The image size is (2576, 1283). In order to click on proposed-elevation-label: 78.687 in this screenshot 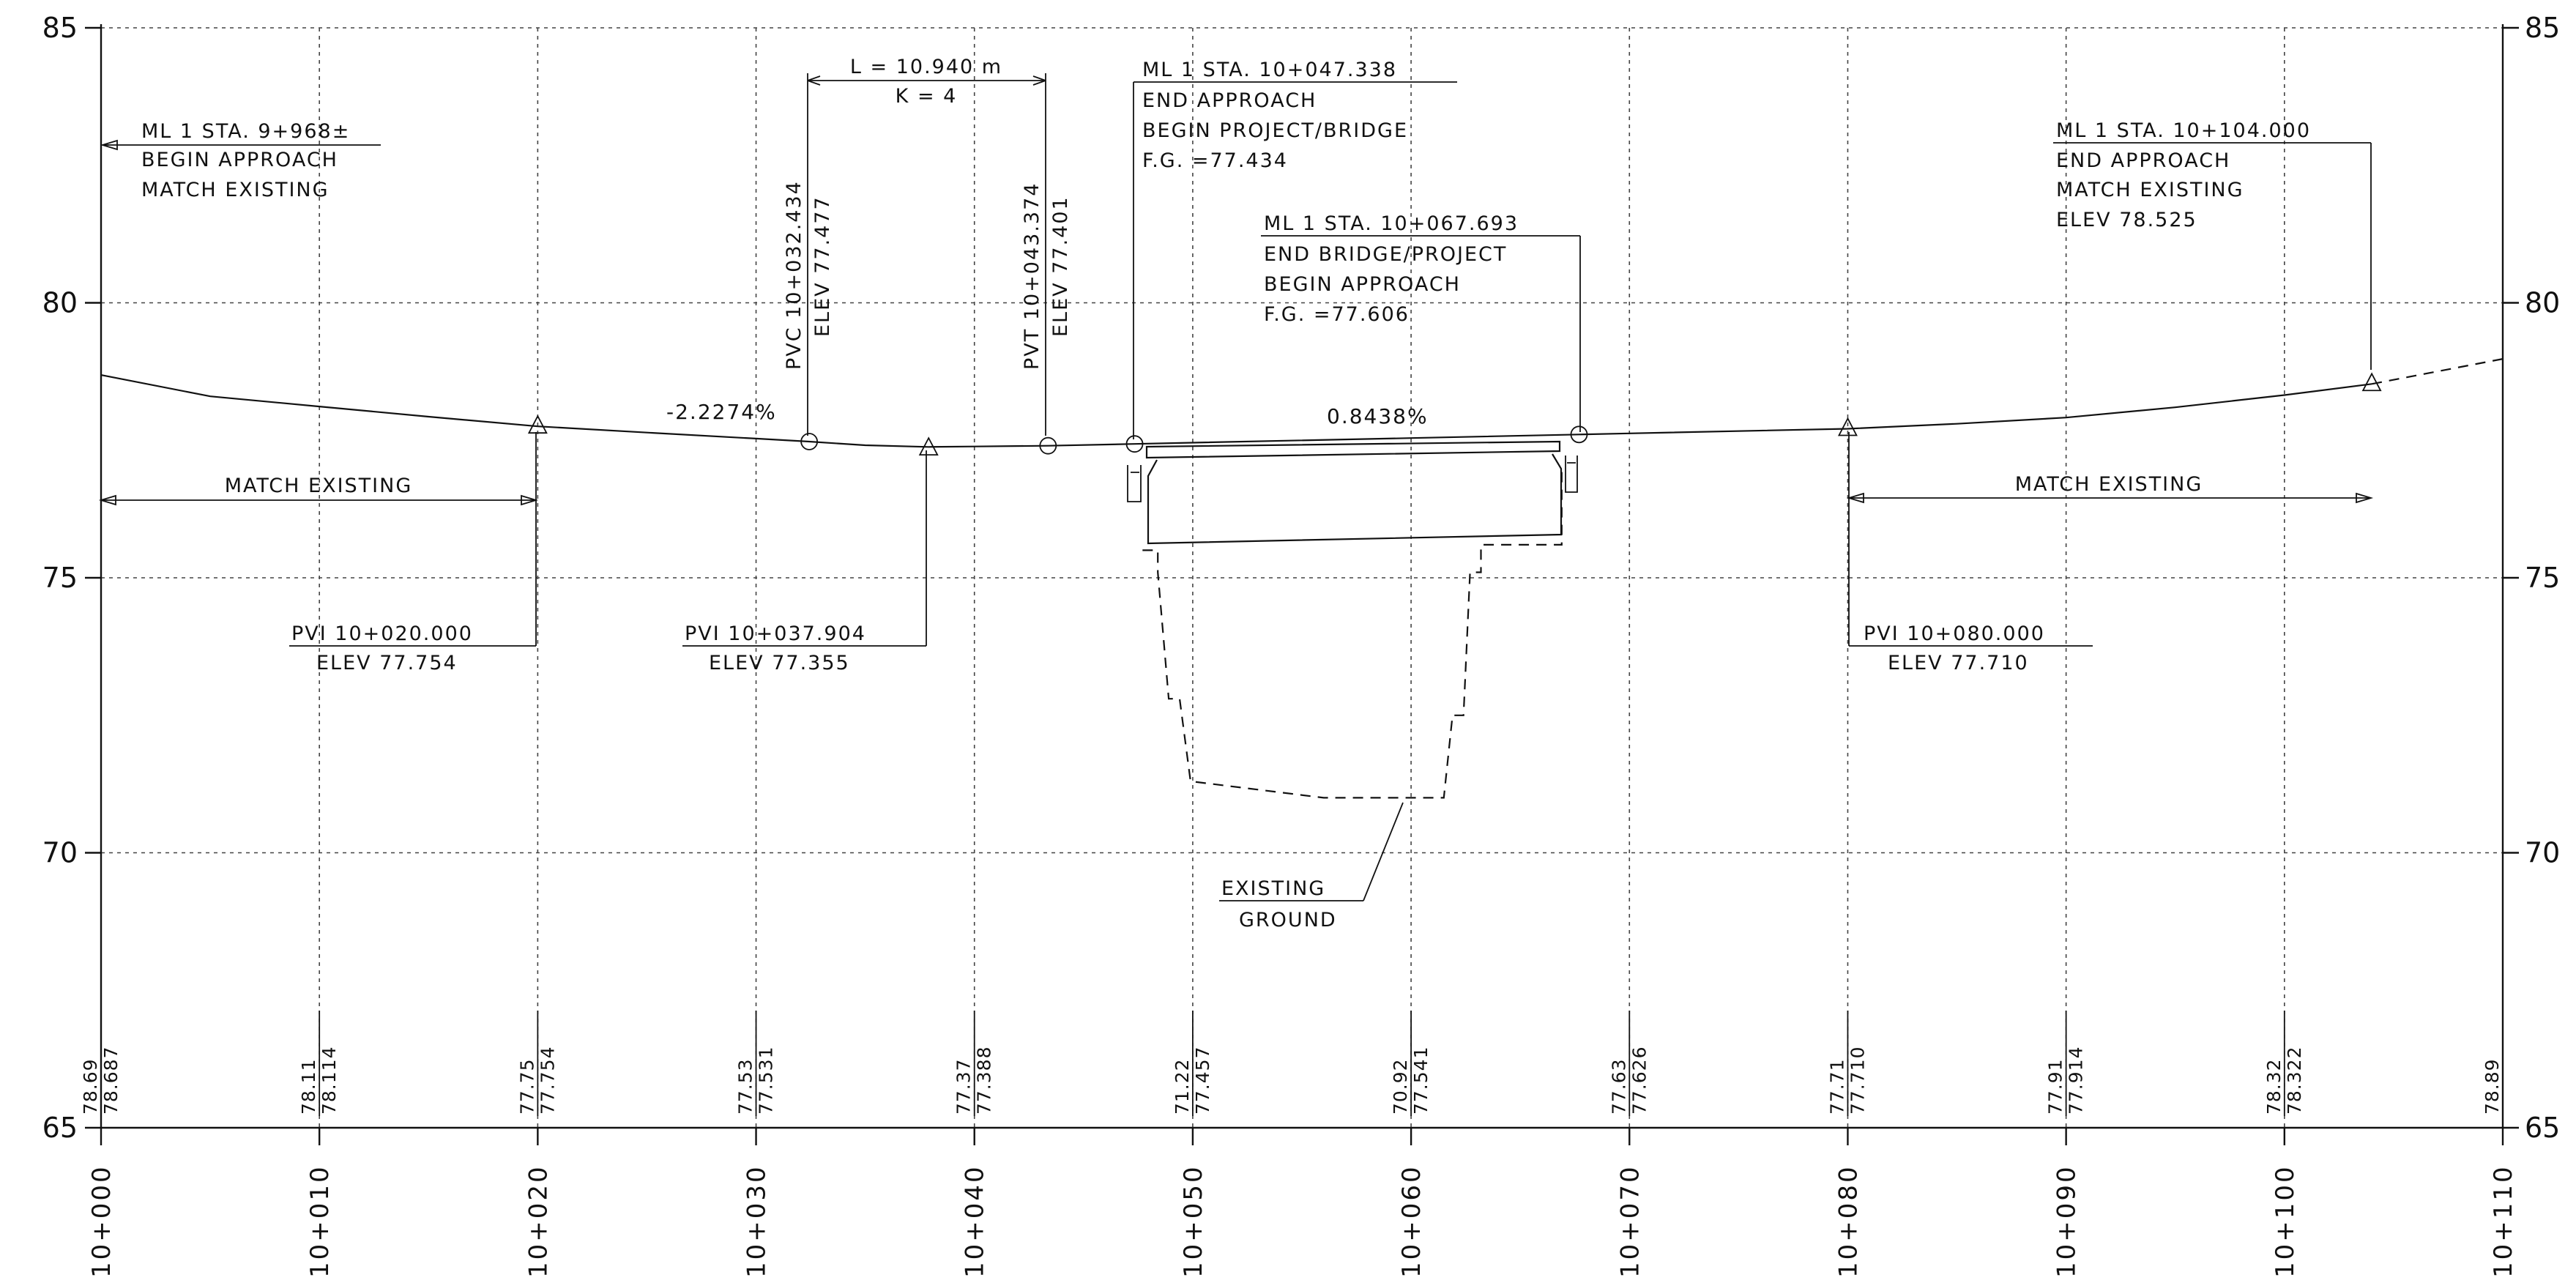, I will do `click(111, 1080)`.